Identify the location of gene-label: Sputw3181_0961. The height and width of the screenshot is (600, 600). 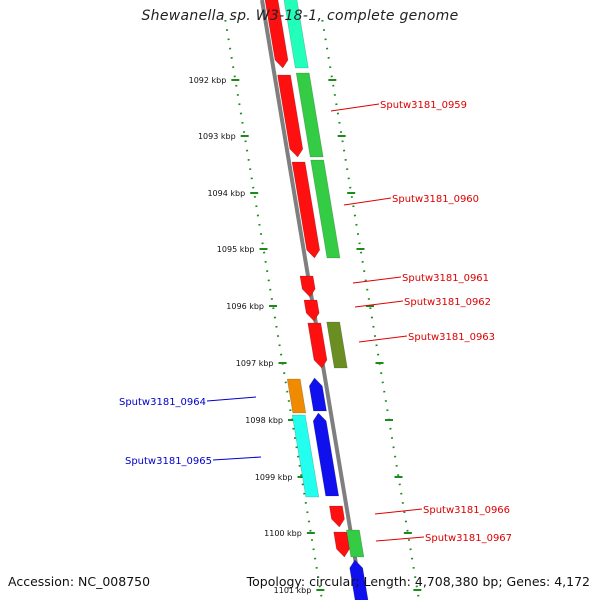
(445, 278).